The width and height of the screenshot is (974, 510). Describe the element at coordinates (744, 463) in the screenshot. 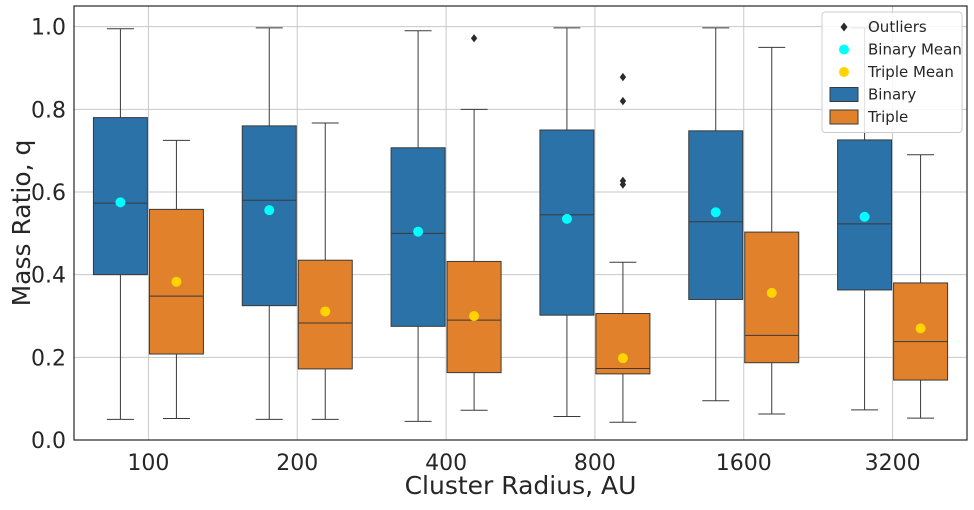

I see `x-tick-label: 1600` at that location.